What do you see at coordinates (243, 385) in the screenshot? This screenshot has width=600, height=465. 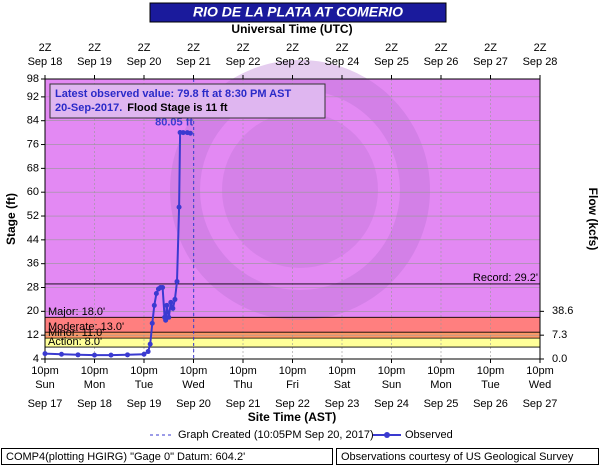 I see `x-tick-day: Thu` at bounding box center [243, 385].